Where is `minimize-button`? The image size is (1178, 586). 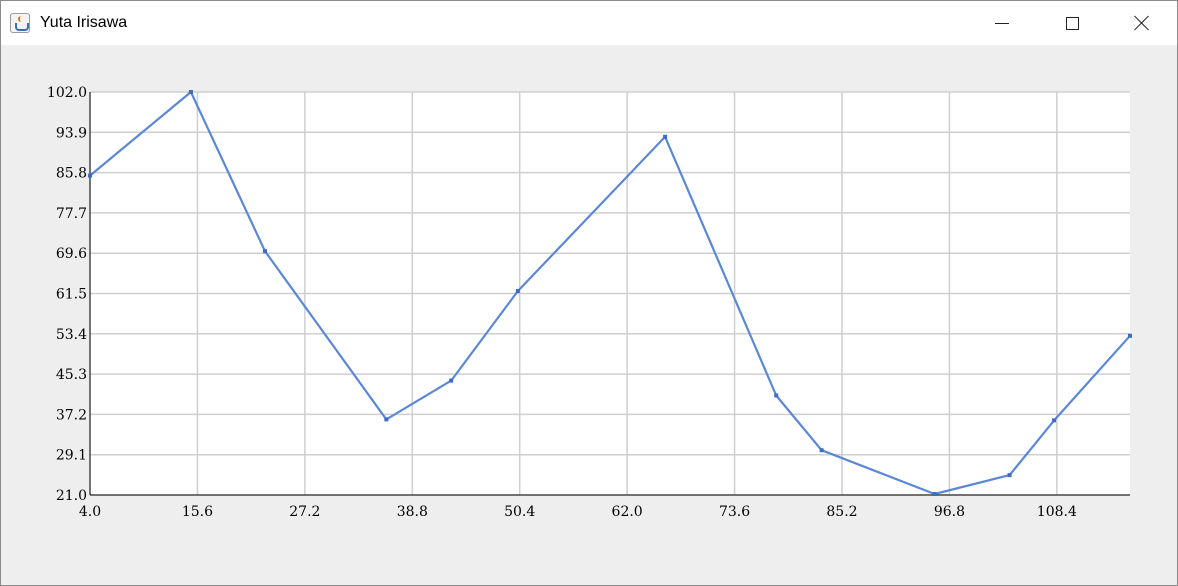
minimize-button is located at coordinates (1002, 23).